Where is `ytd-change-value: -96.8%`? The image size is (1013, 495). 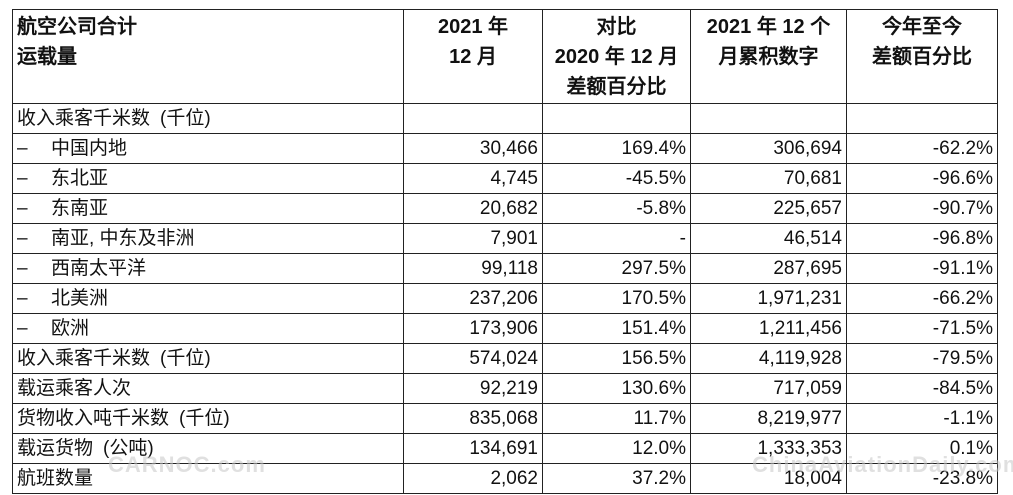 ytd-change-value: -96.8% is located at coordinates (922, 238).